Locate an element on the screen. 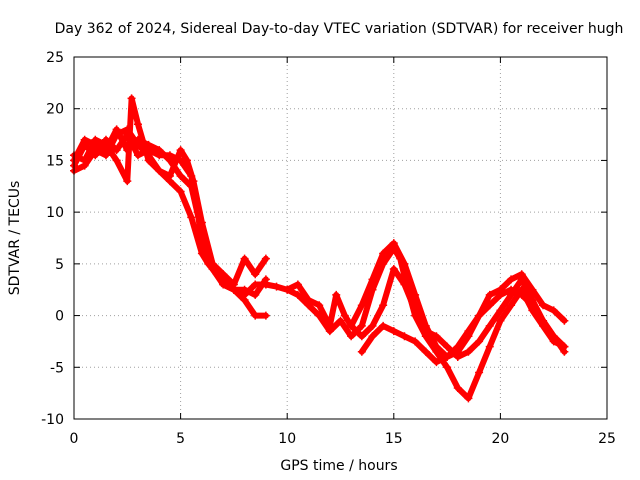  x-tick-label: 25 is located at coordinates (607, 439).